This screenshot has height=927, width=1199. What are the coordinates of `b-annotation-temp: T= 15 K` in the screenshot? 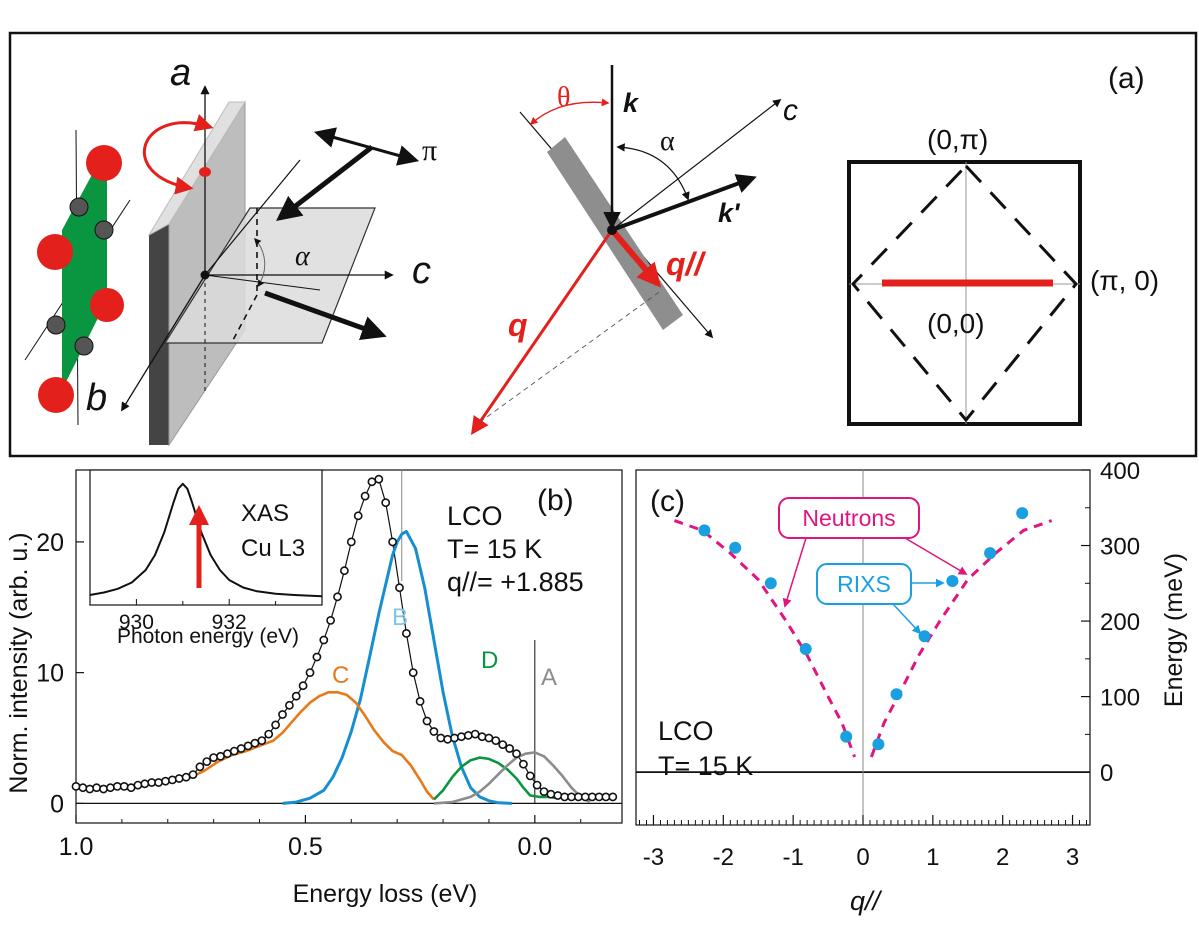 It's located at (494, 549).